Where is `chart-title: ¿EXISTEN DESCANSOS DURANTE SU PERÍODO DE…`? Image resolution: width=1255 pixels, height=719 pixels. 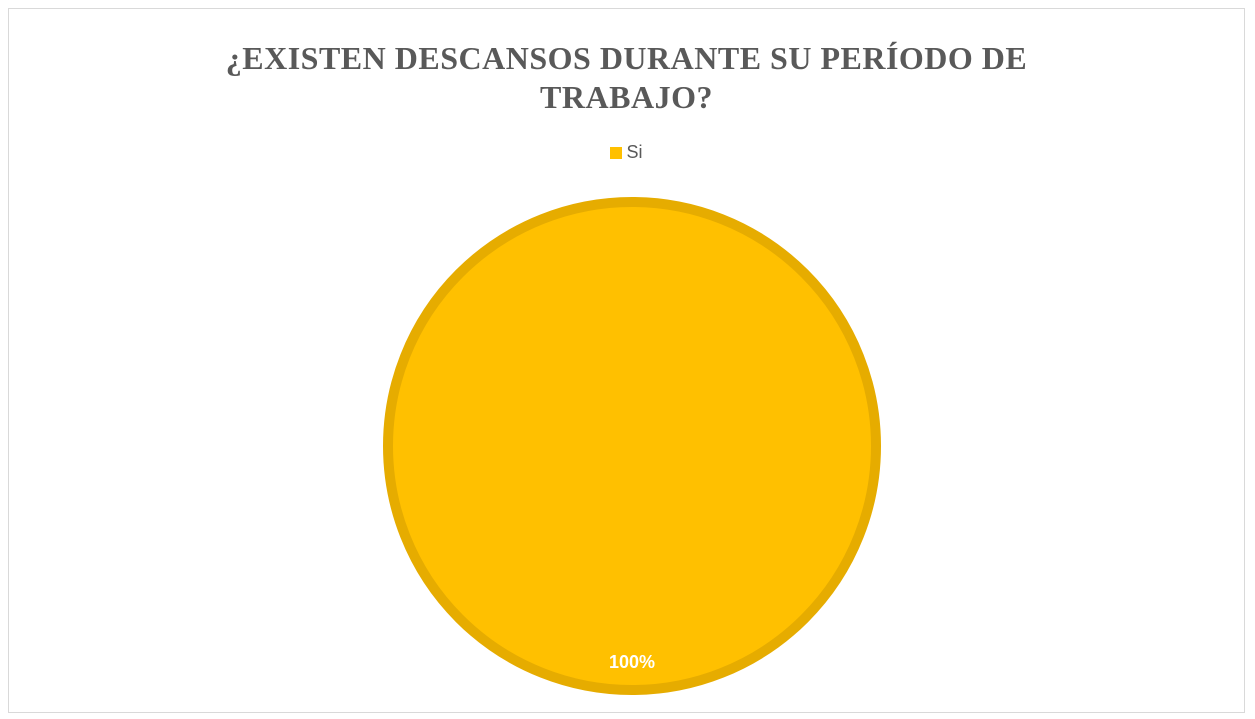 chart-title: ¿EXISTEN DESCANSOS DURANTE SU PERÍODO DE… is located at coordinates (626, 78).